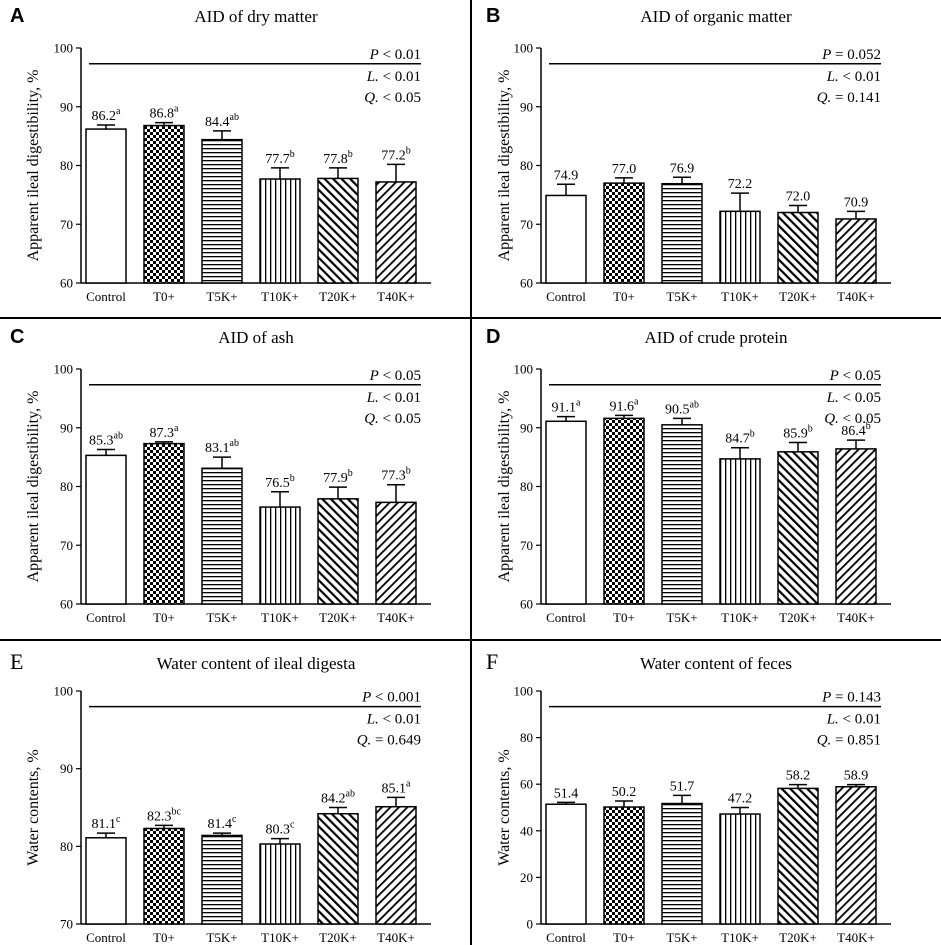 This screenshot has width=941, height=945. Describe the element at coordinates (280, 158) in the screenshot. I see `data-label: 77.7b` at that location.